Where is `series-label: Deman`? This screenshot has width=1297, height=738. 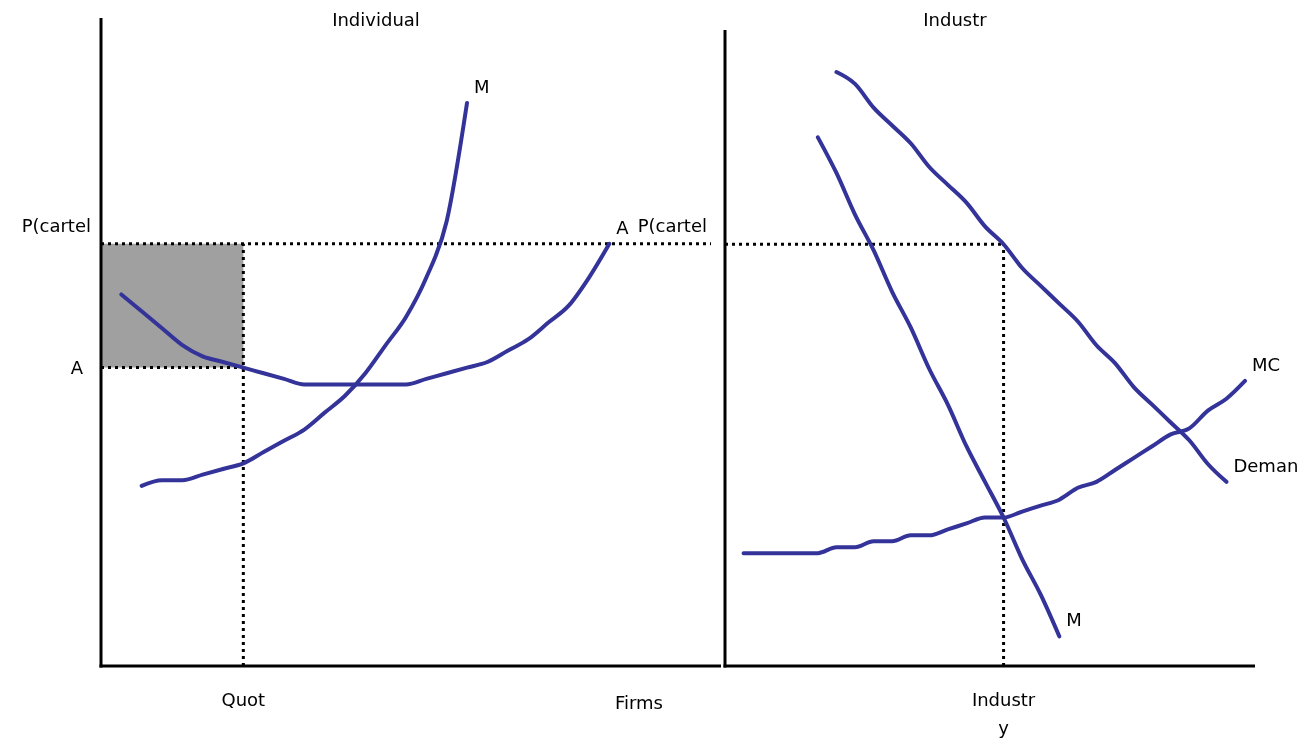
series-label: Deman is located at coordinates (1265, 465).